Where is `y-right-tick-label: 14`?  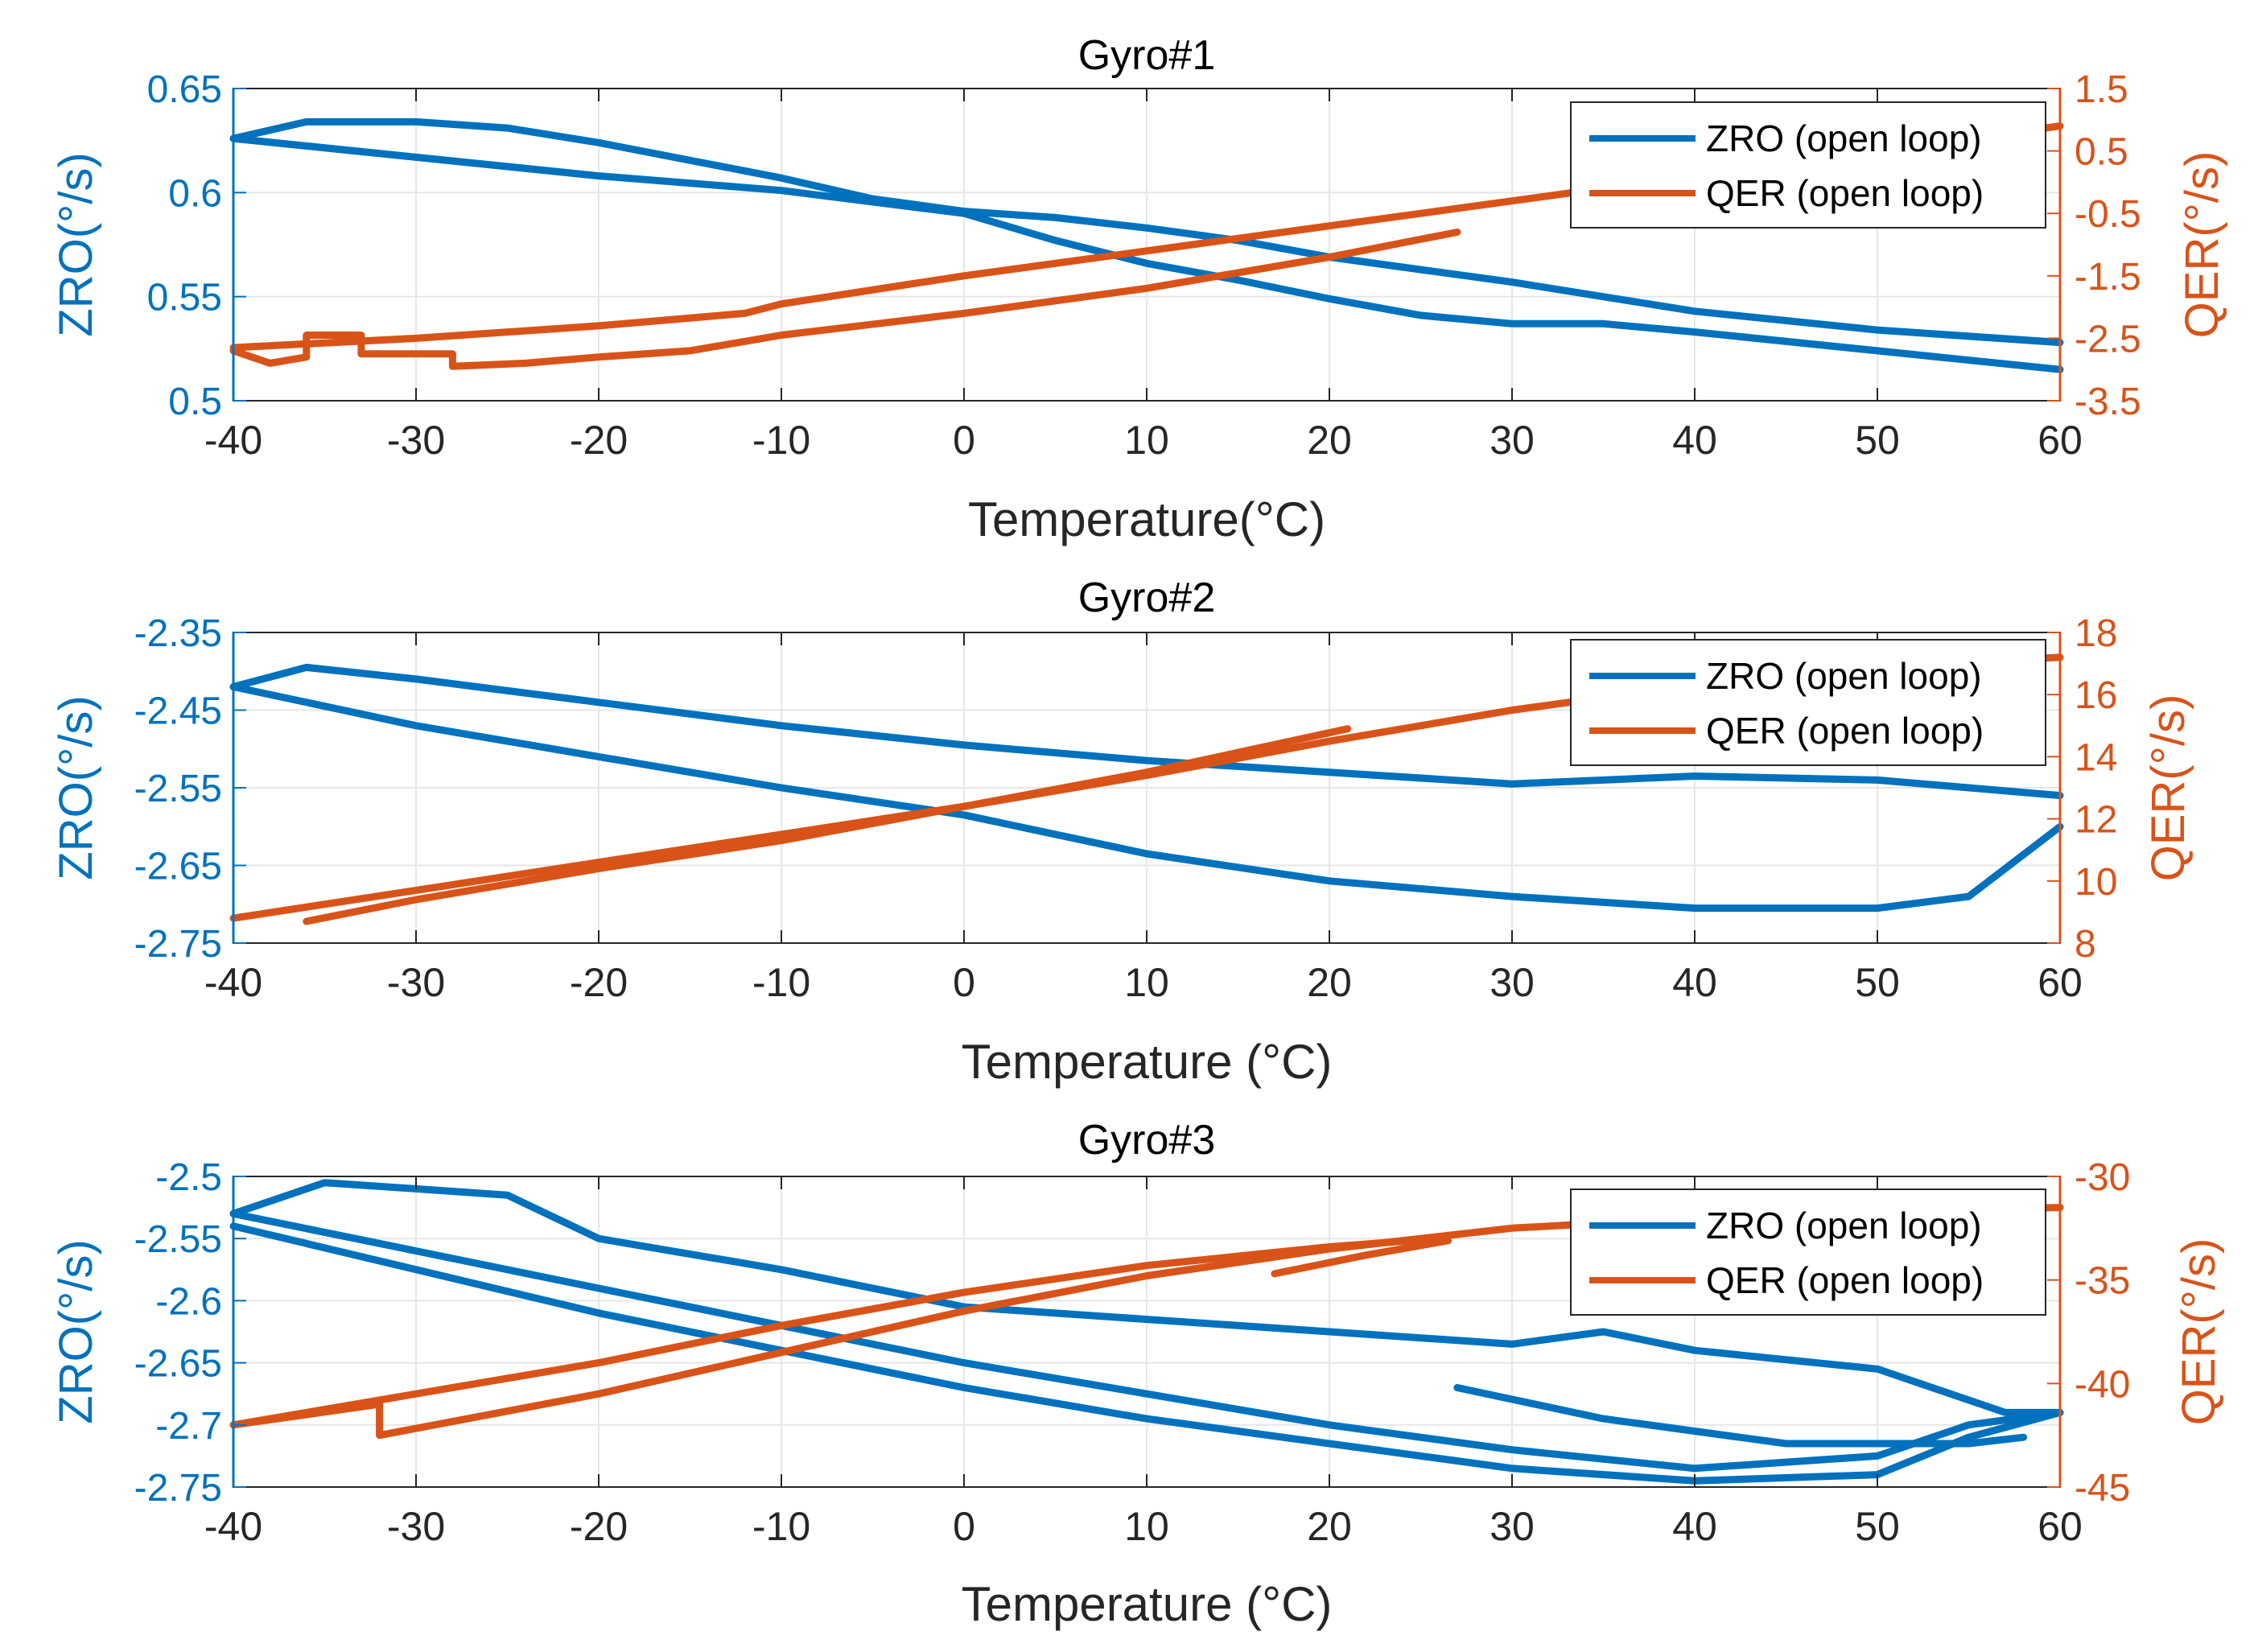
y-right-tick-label: 14 is located at coordinates (2096, 757).